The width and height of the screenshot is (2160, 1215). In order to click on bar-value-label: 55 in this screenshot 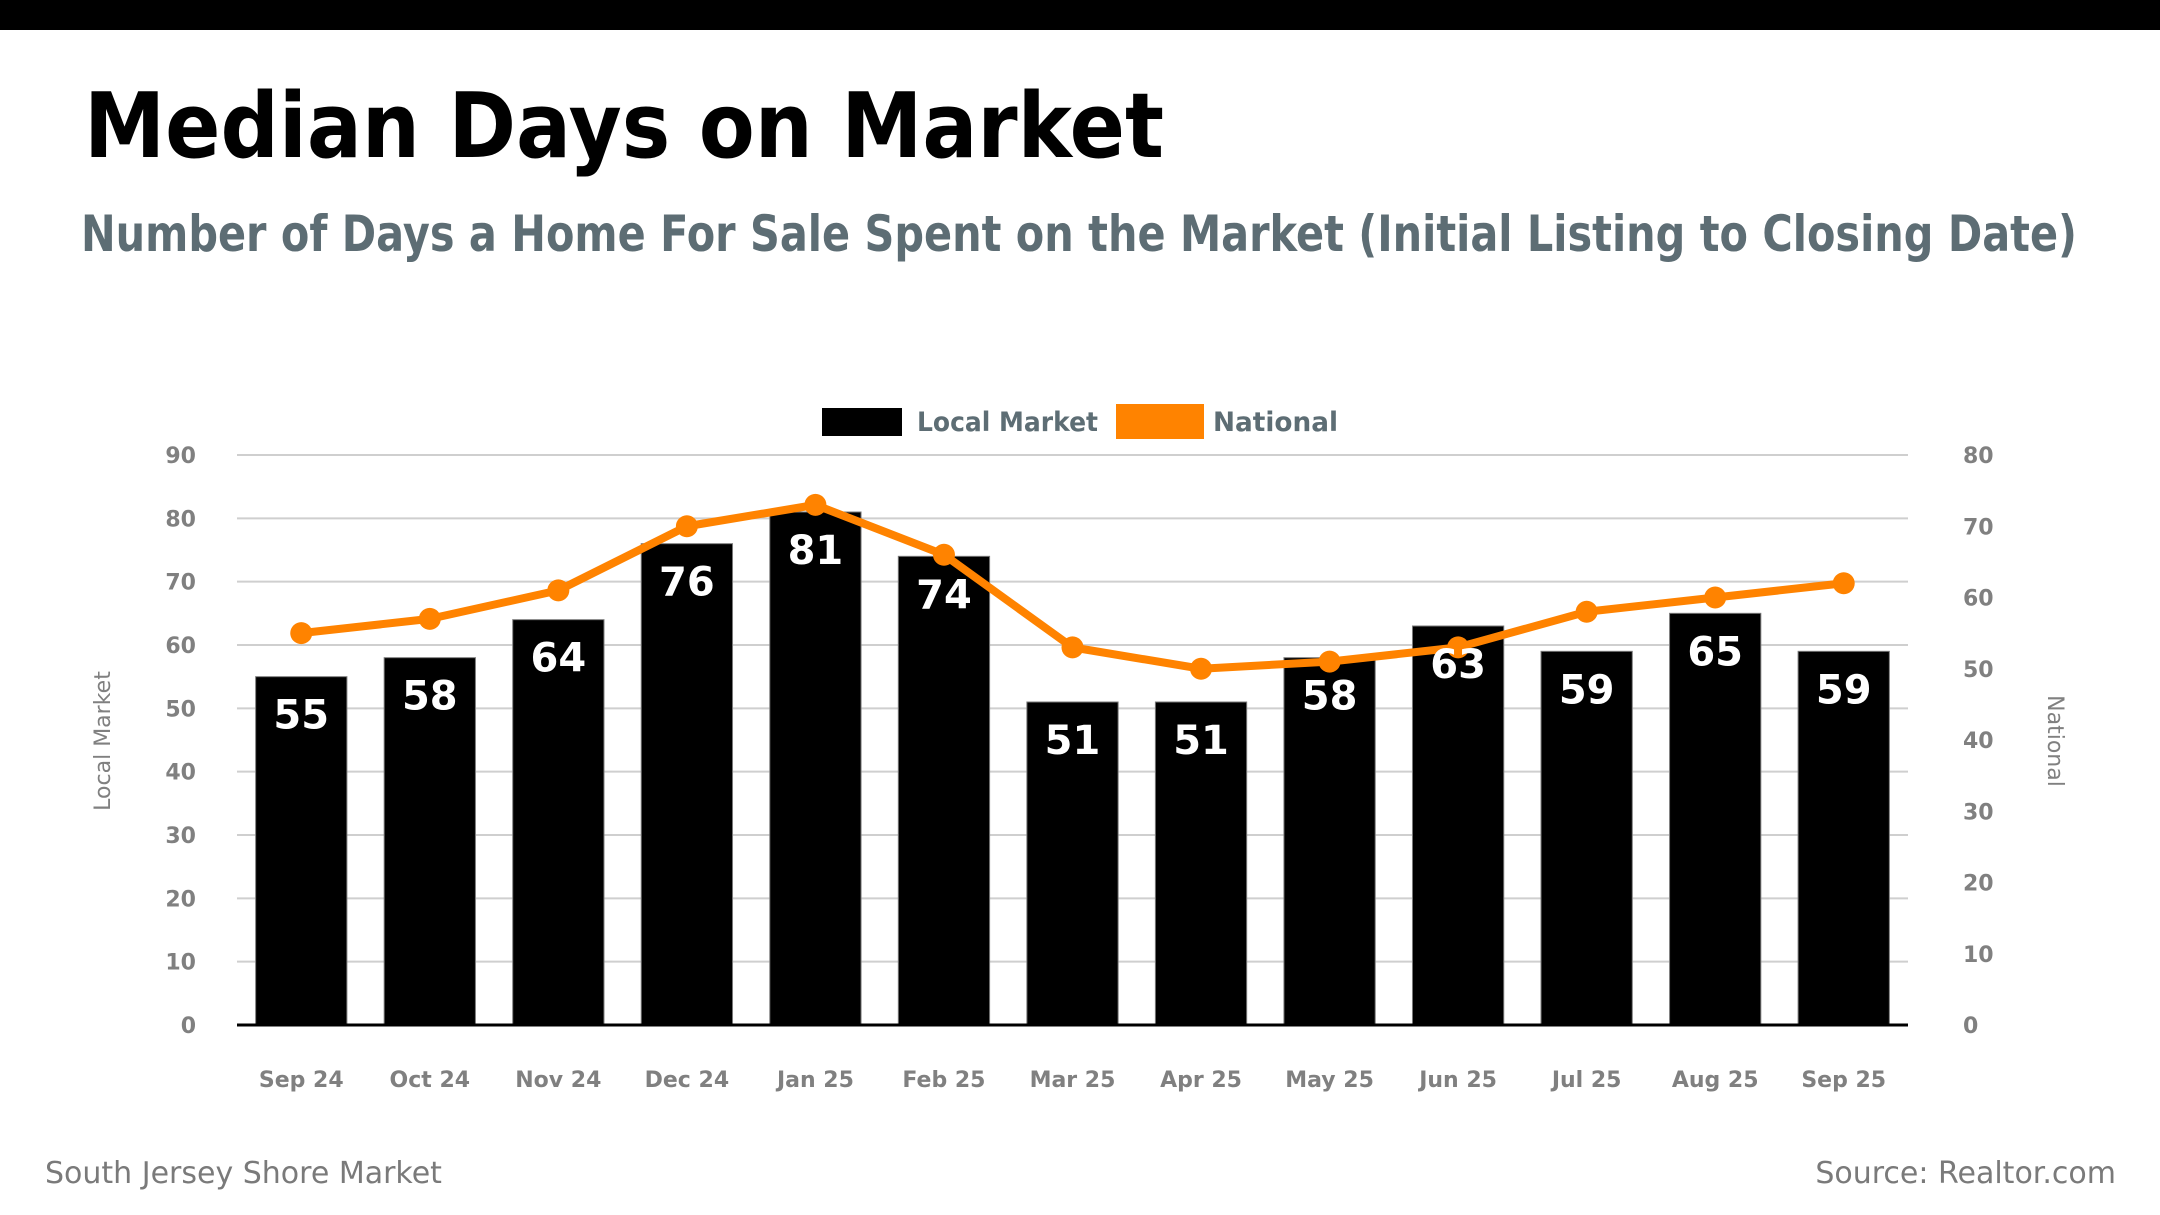, I will do `click(301, 716)`.